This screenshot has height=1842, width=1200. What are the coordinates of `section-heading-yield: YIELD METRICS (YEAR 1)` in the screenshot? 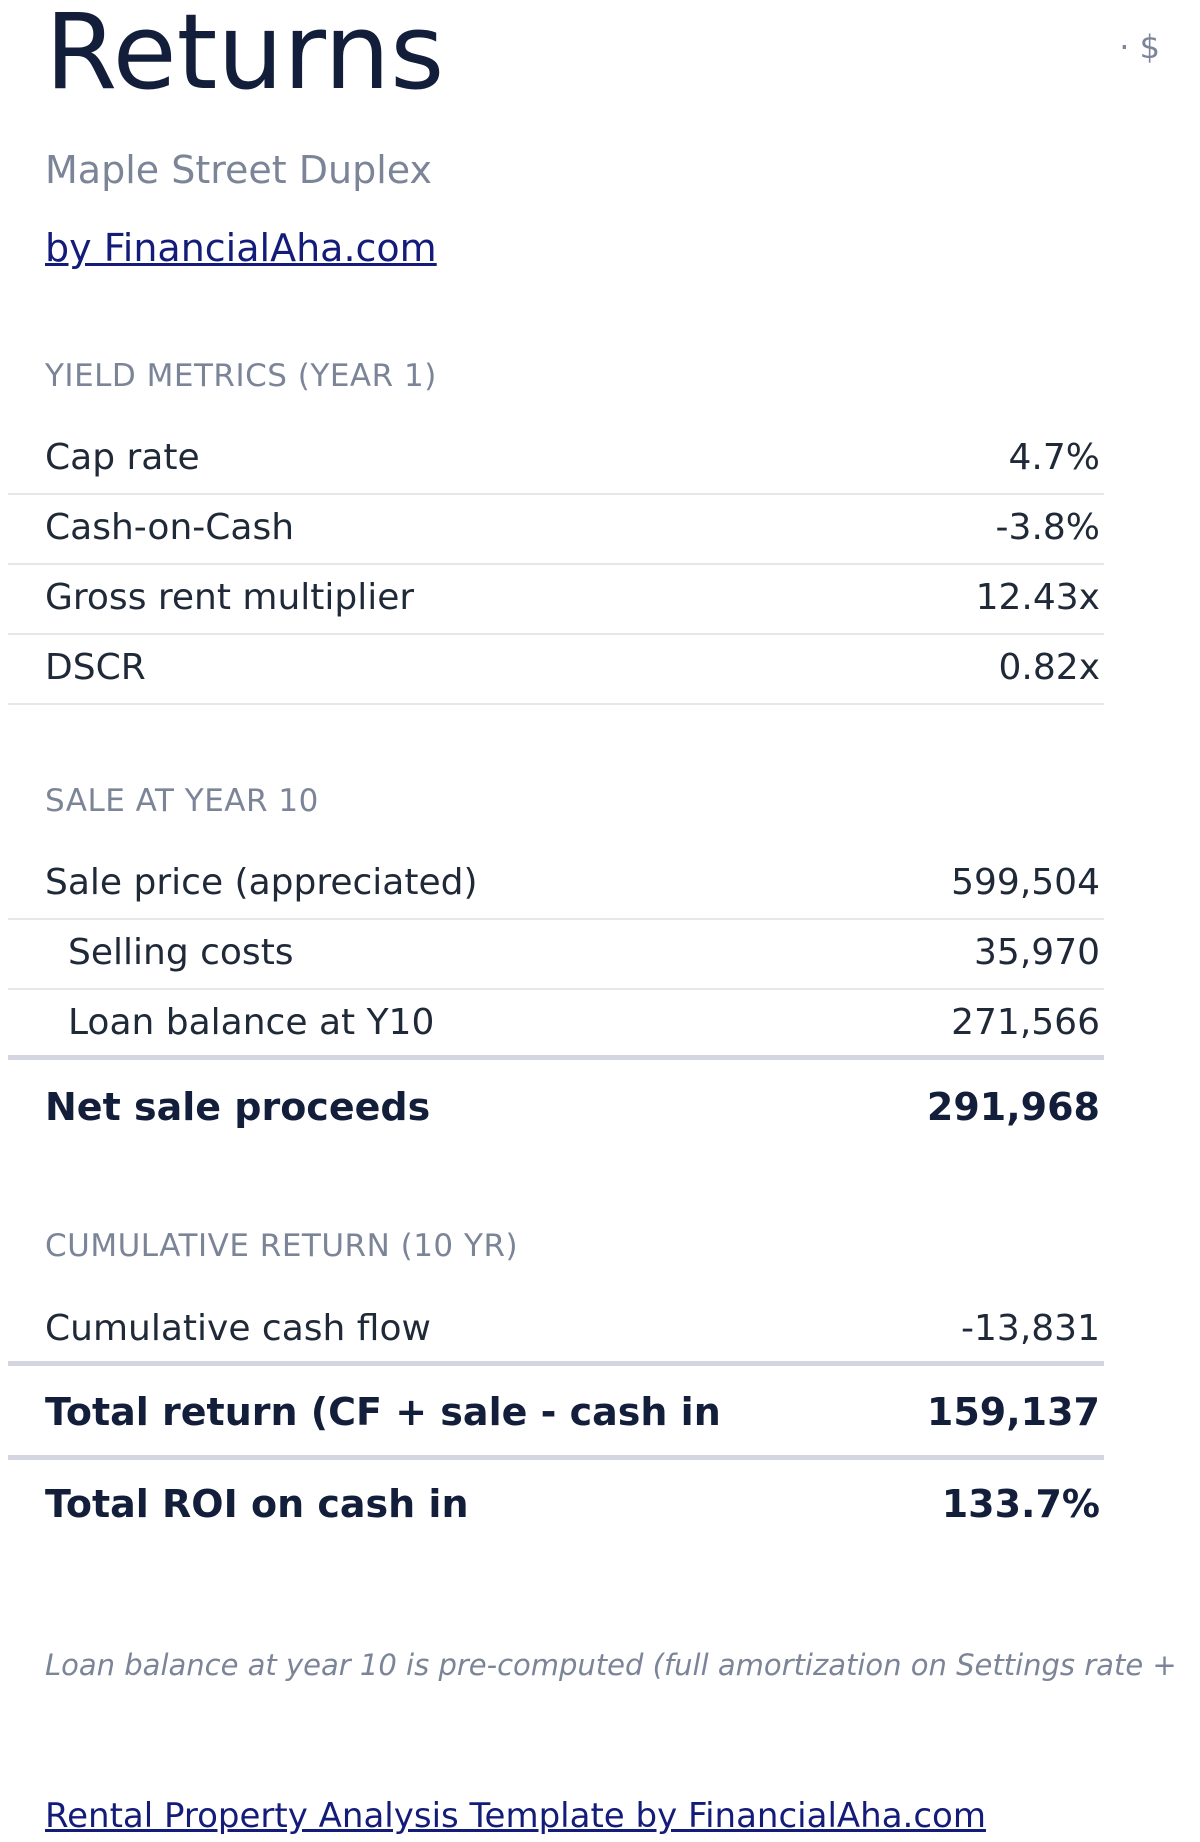 It's located at (241, 376).